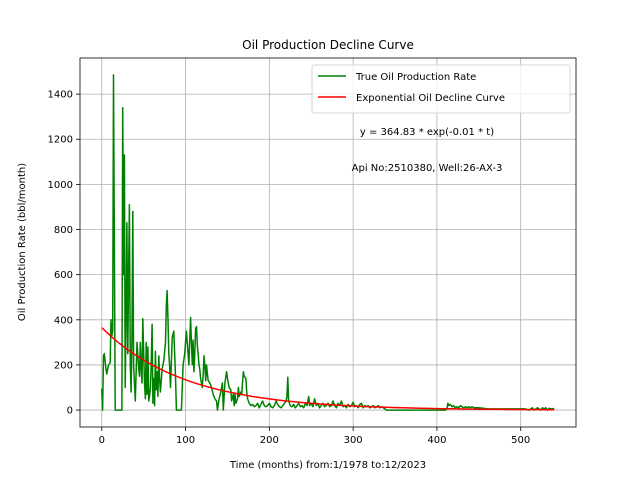 This screenshot has width=640, height=480. What do you see at coordinates (70, 411) in the screenshot?
I see `y-tick-label: 0` at bounding box center [70, 411].